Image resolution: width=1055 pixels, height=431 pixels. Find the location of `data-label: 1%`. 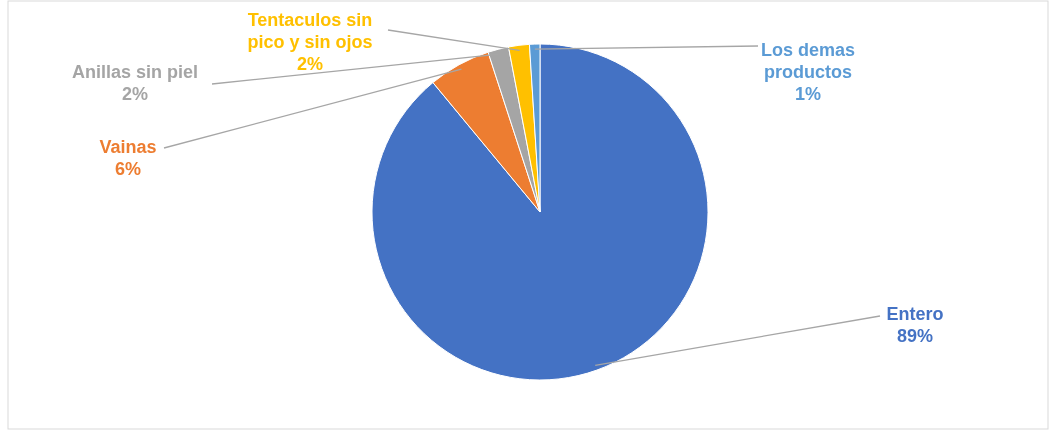

data-label: 1% is located at coordinates (808, 94).